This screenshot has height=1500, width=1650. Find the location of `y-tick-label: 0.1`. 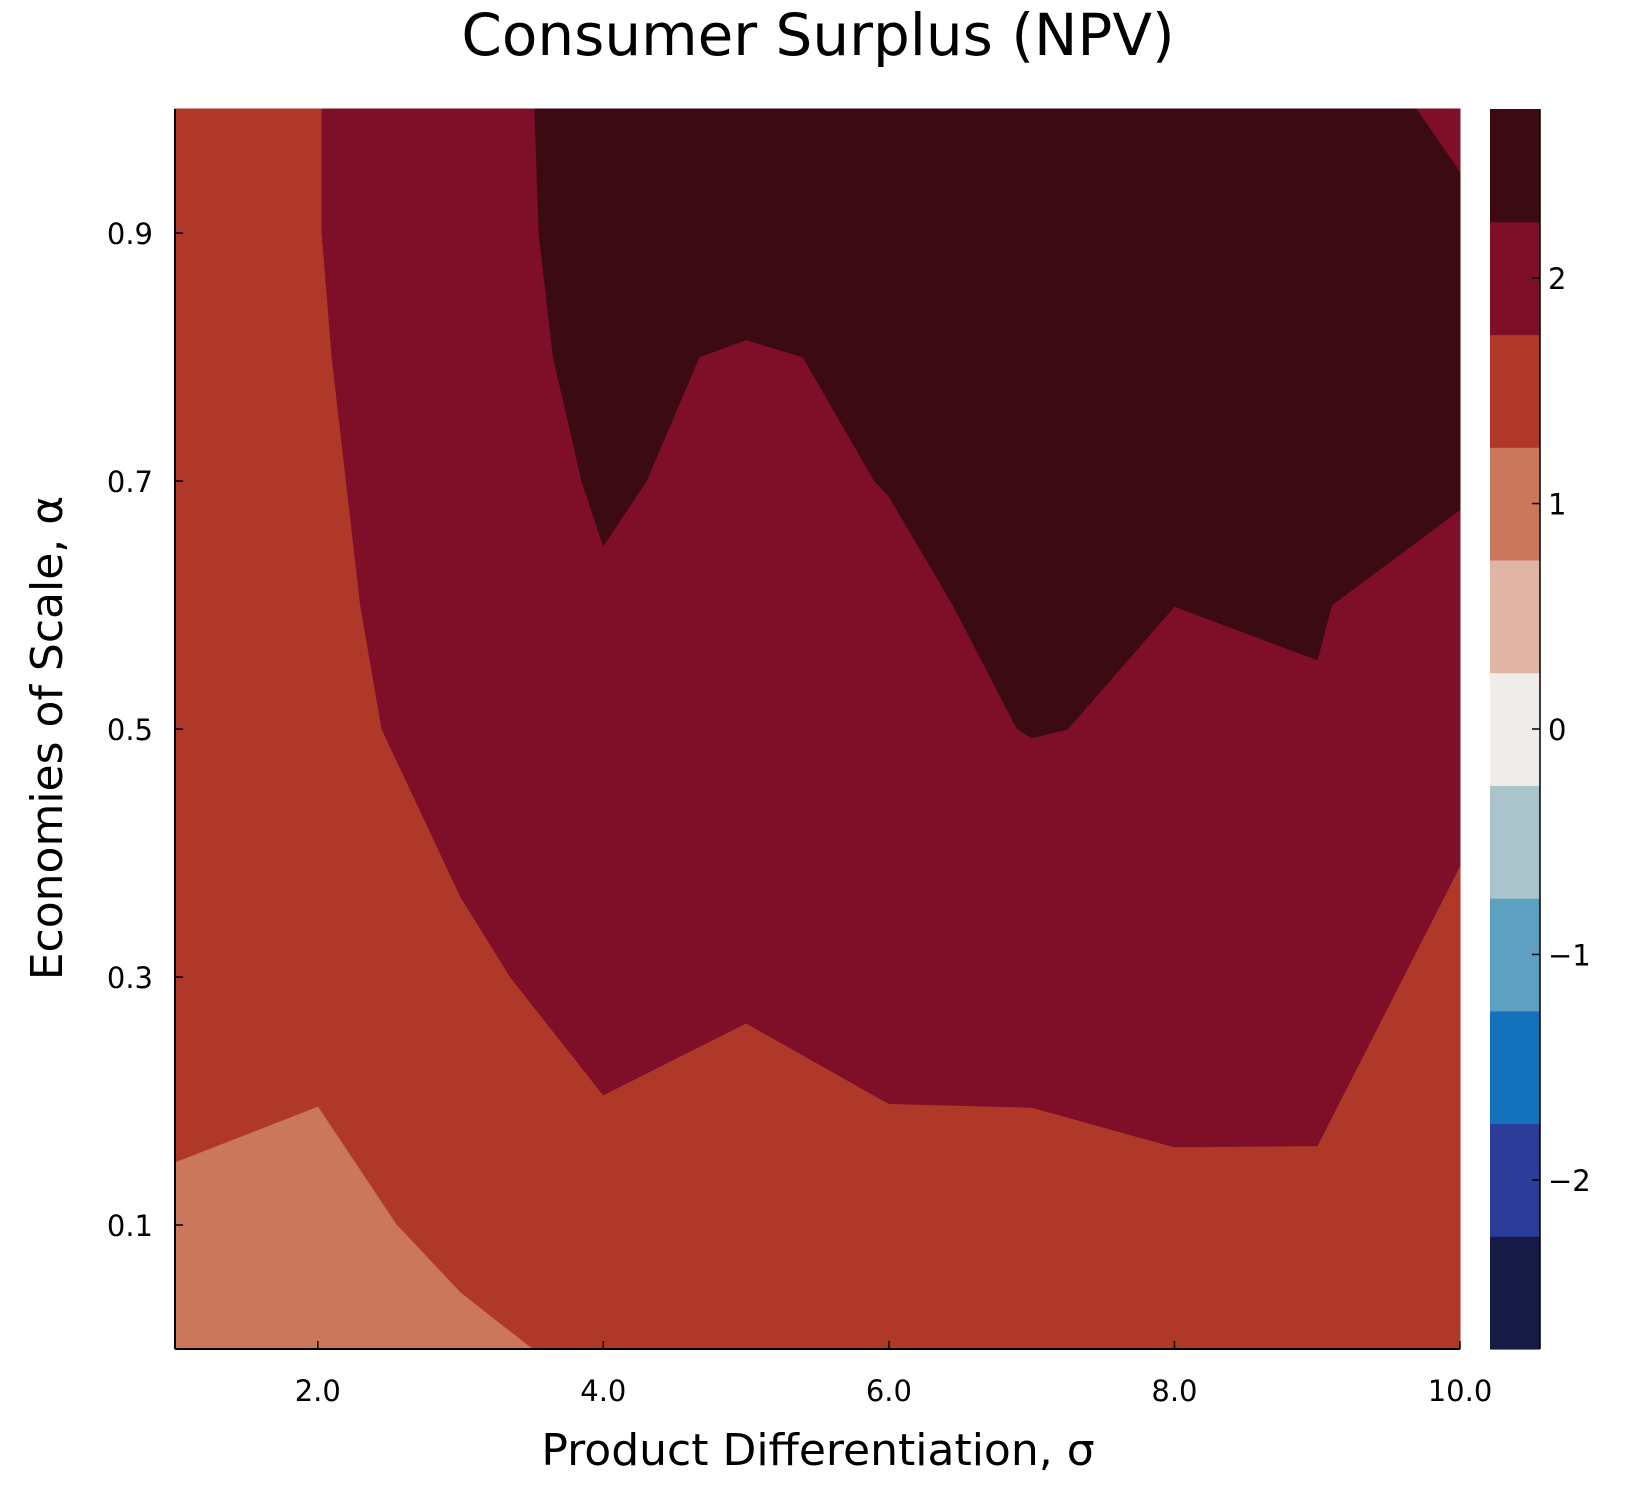

y-tick-label: 0.1 is located at coordinates (130, 1226).